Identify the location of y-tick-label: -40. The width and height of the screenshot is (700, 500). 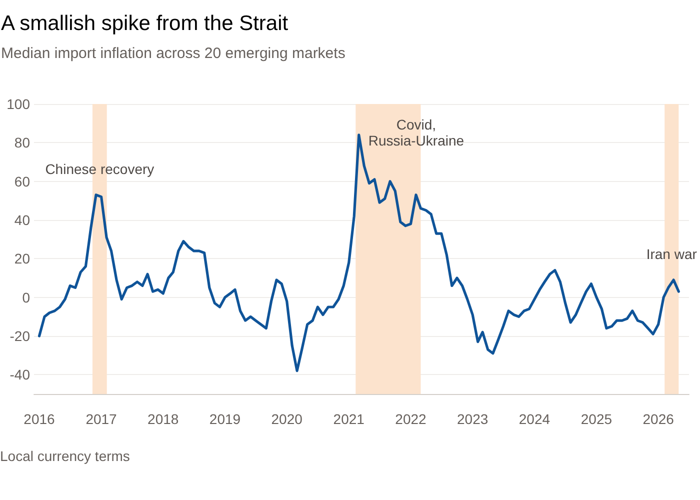
(20, 374).